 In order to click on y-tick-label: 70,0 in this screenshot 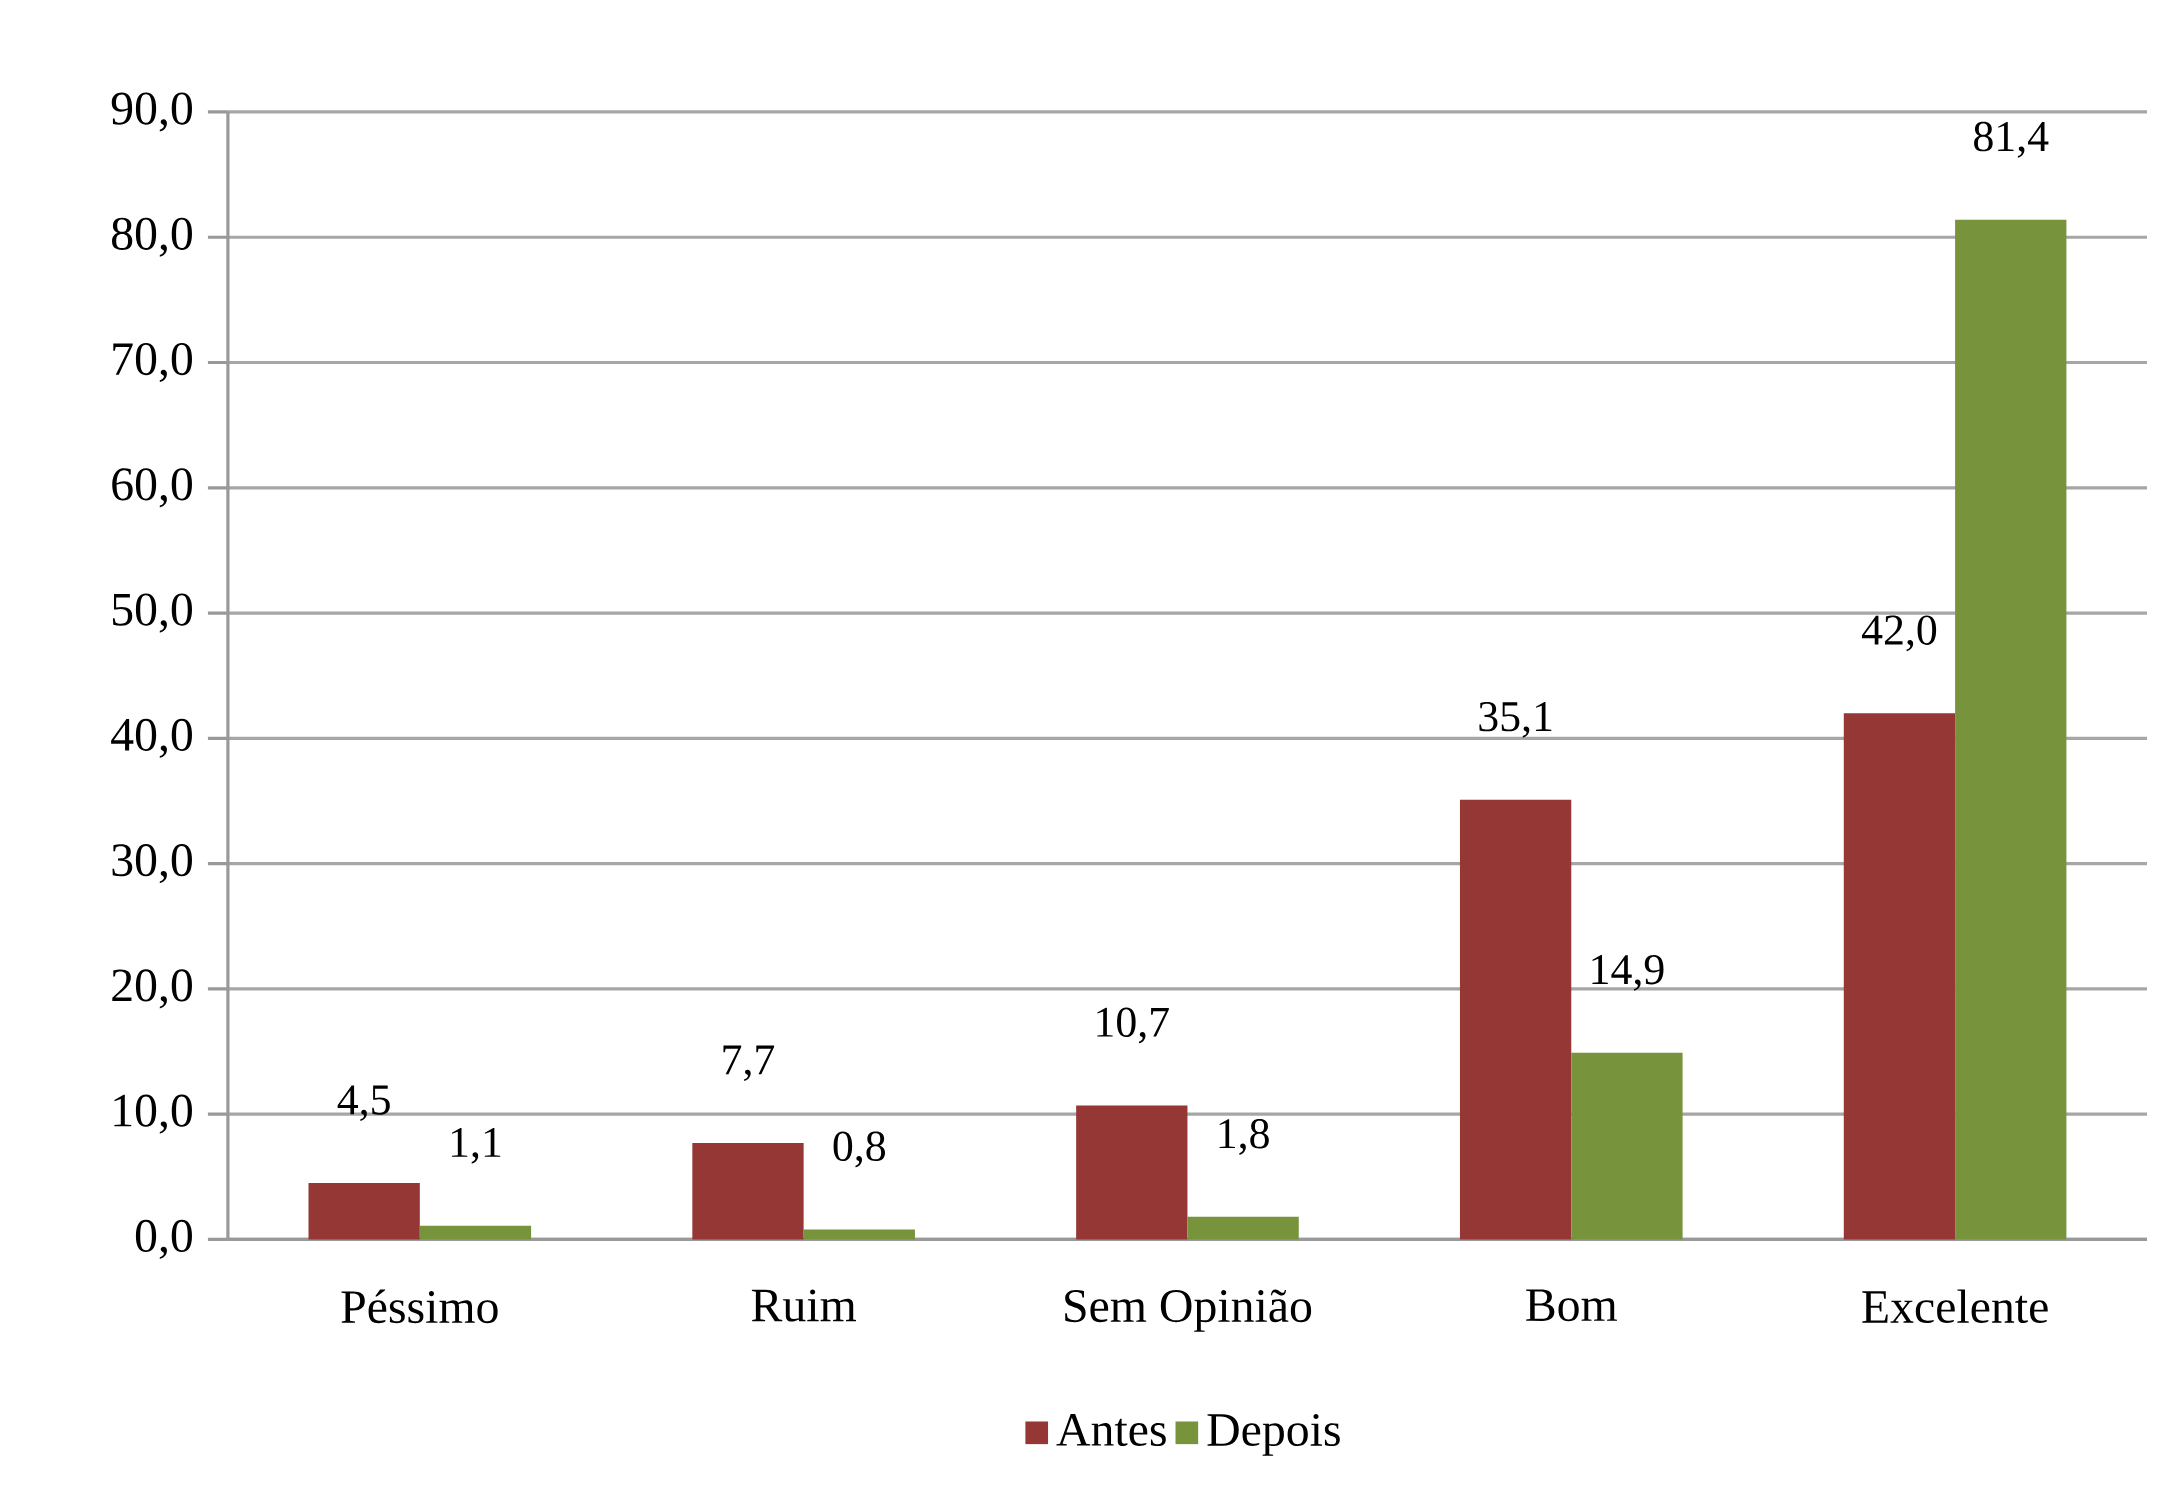, I will do `click(152, 362)`.